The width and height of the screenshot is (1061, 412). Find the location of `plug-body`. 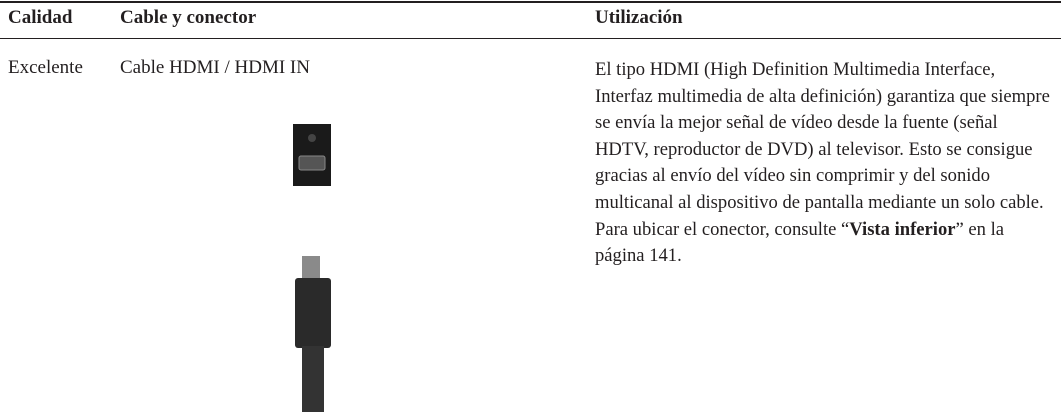

plug-body is located at coordinates (313, 313).